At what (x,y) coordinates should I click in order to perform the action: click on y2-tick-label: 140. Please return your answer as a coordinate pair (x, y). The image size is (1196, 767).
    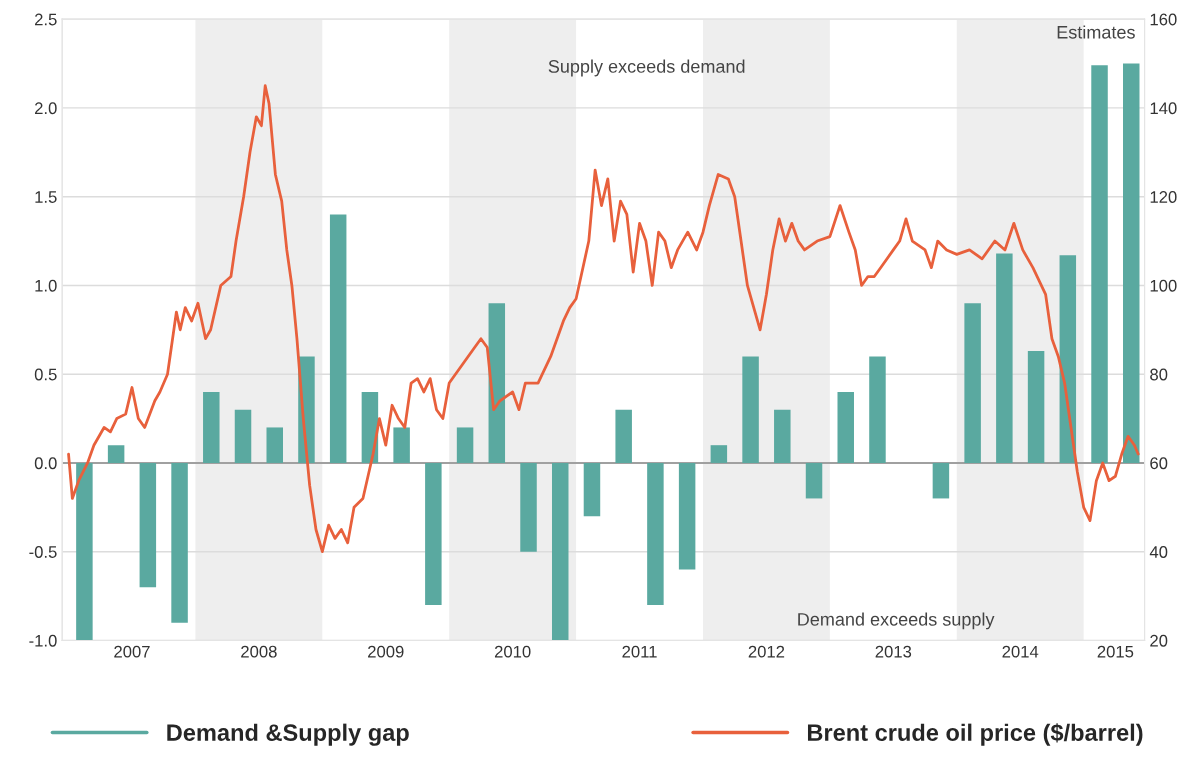
    Looking at the image, I should click on (1163, 108).